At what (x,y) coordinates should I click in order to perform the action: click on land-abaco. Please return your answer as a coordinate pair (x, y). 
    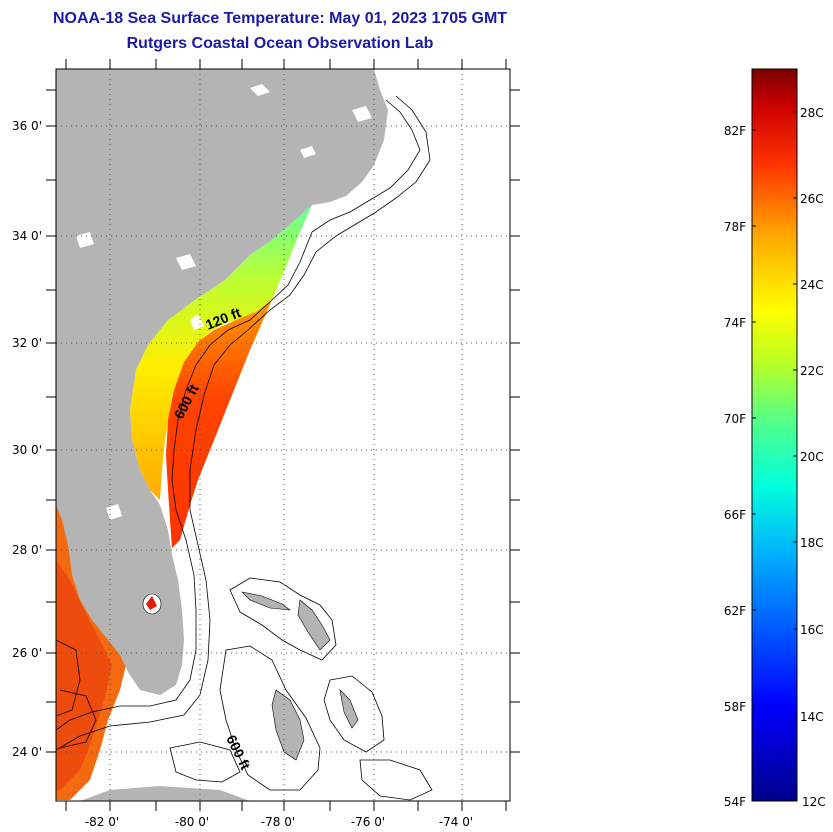
    Looking at the image, I should click on (314, 625).